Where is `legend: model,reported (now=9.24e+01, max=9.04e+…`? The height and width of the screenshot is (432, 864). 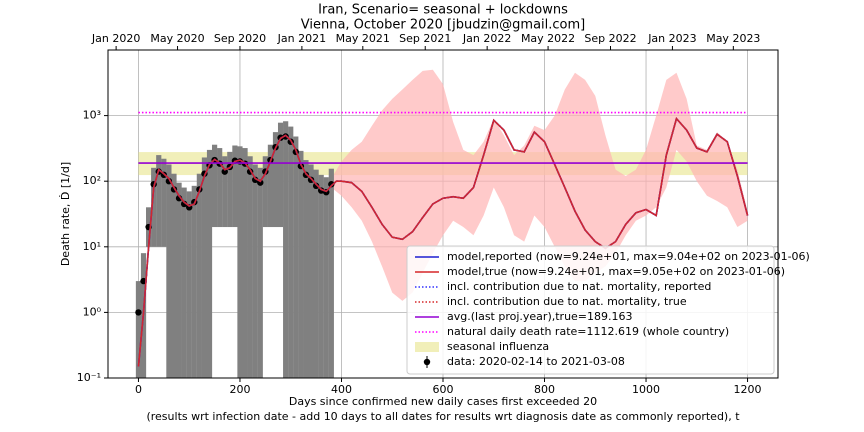
legend: model,reported (now=9.24e+01, max=9.04e+… is located at coordinates (608, 310).